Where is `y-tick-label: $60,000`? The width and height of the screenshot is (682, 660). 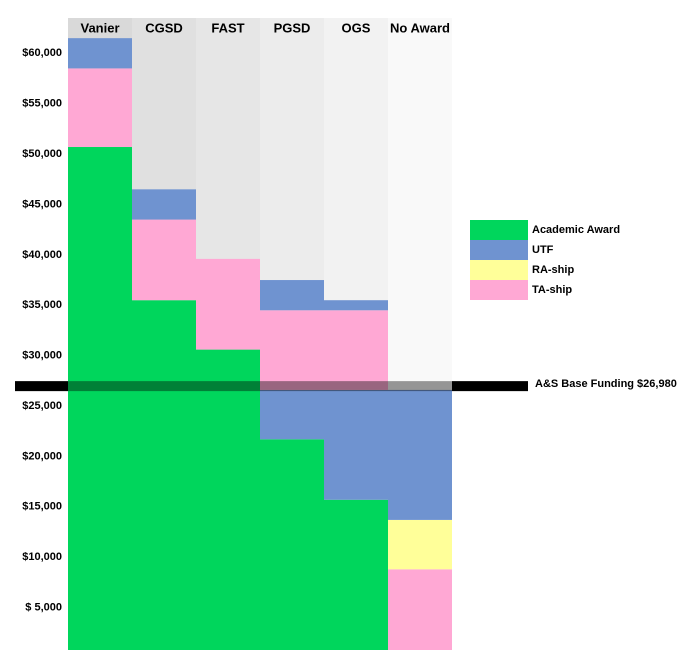
y-tick-label: $60,000 is located at coordinates (42, 53).